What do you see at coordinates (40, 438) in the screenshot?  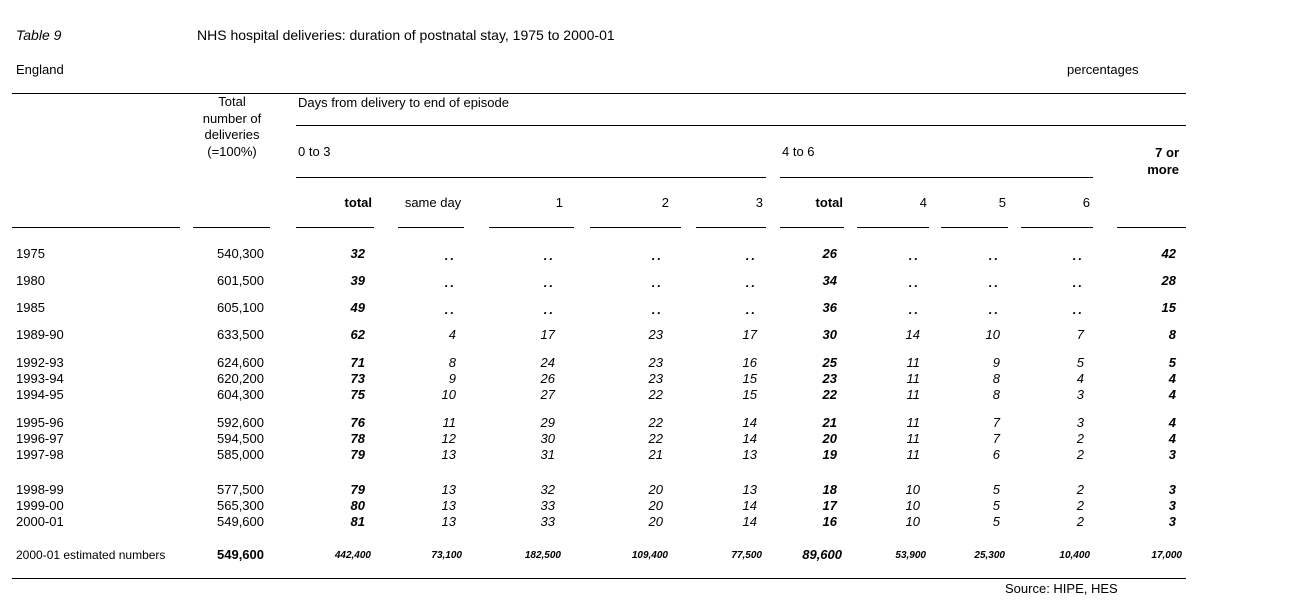 I see `cell-year: 1996-97` at bounding box center [40, 438].